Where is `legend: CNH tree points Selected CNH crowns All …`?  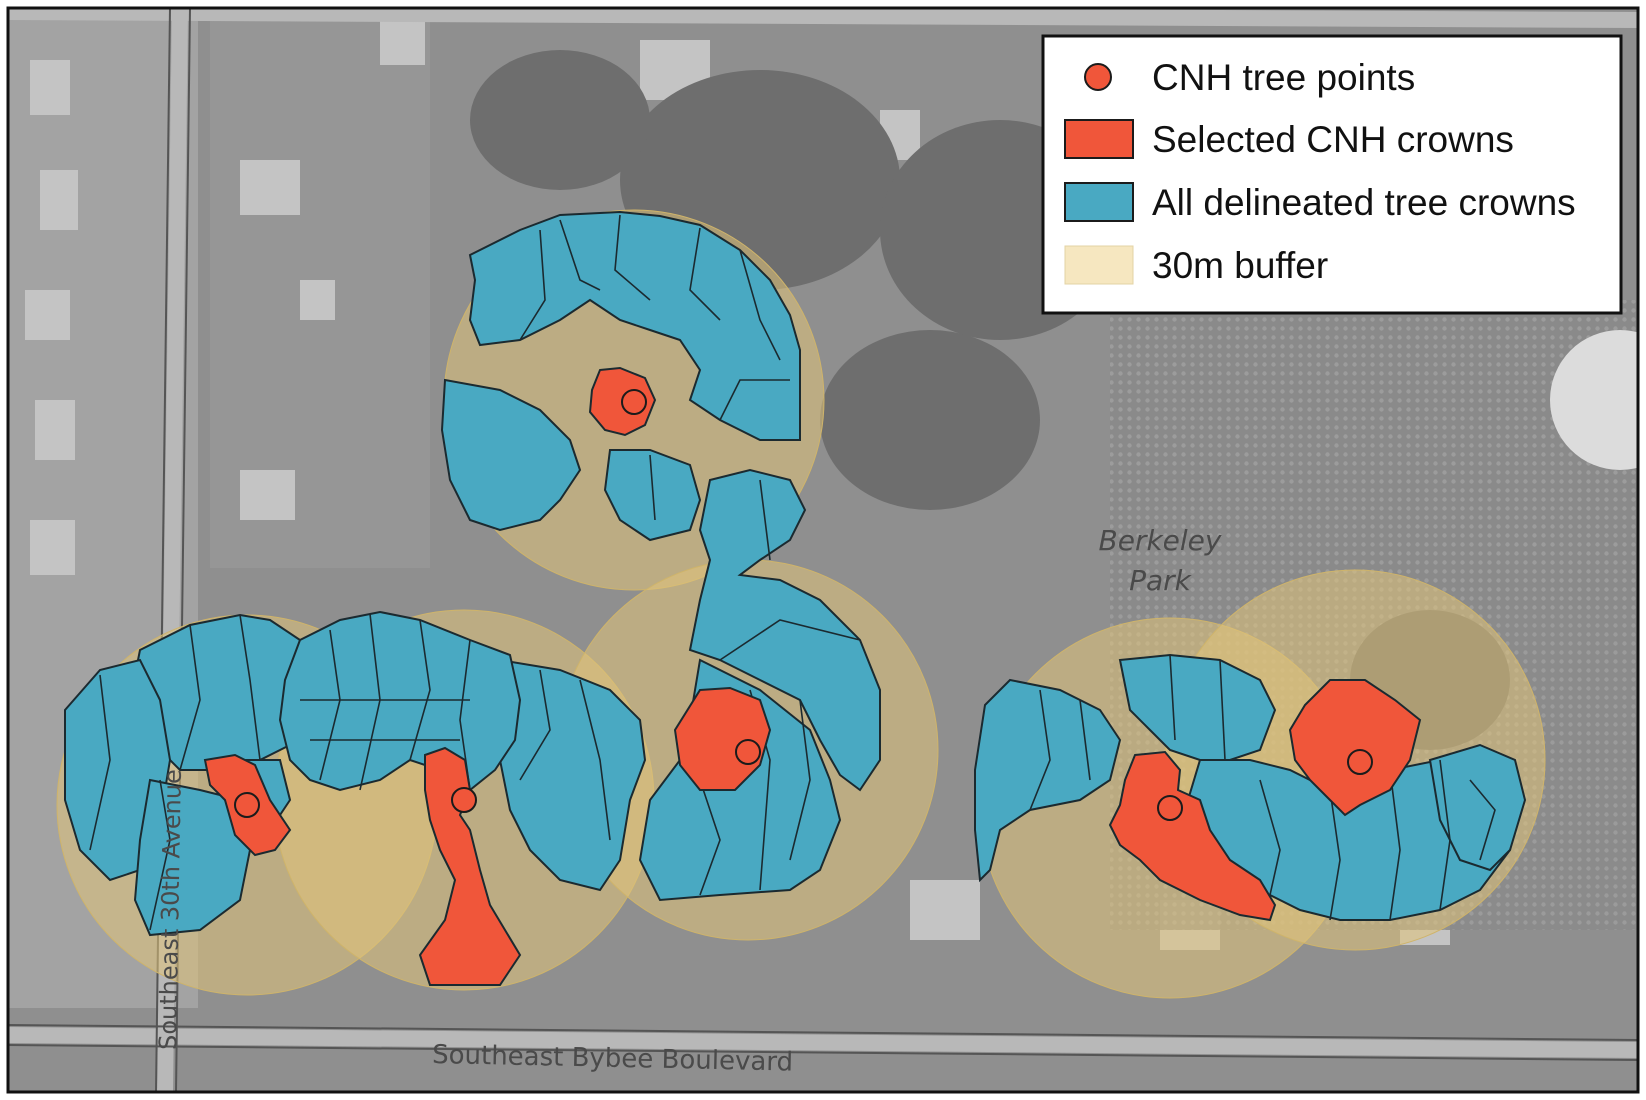 legend: CNH tree points Selected CNH crowns All … is located at coordinates (1332, 174).